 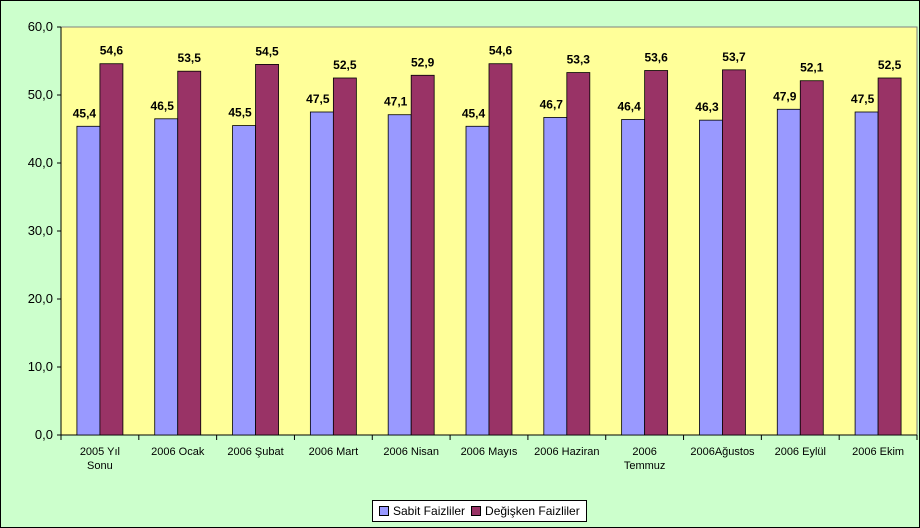 I want to click on x-category-label: 2006 Mayıs, so click(x=489, y=452).